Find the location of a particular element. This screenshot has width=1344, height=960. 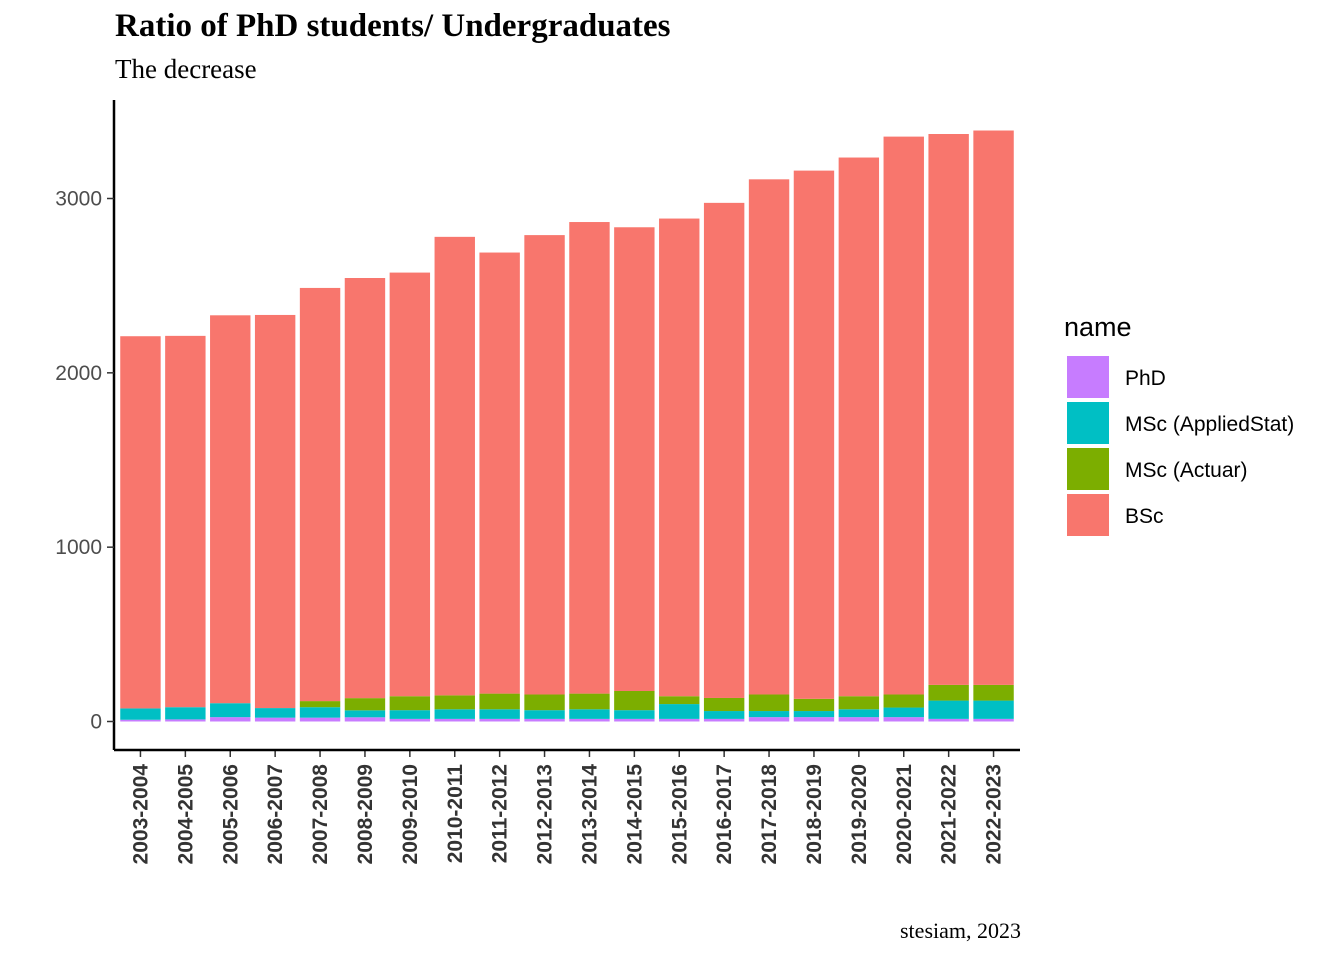

bar-msc-appliedstat-2010-2011 is located at coordinates (454, 714).